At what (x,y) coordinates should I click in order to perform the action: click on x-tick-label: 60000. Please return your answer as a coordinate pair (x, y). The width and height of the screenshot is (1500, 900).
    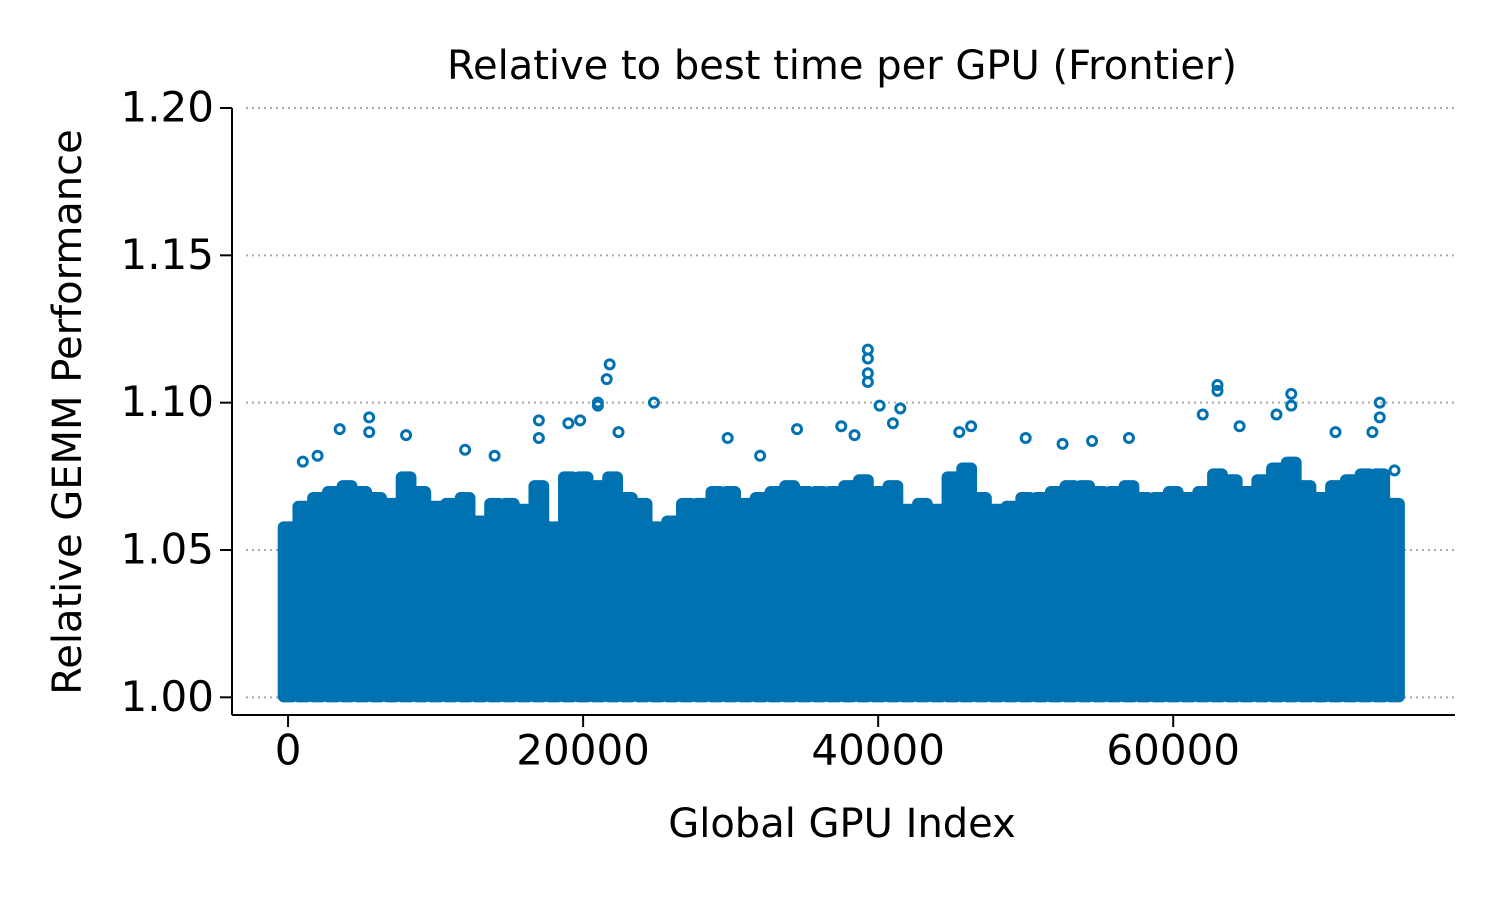
    Looking at the image, I should click on (1173, 750).